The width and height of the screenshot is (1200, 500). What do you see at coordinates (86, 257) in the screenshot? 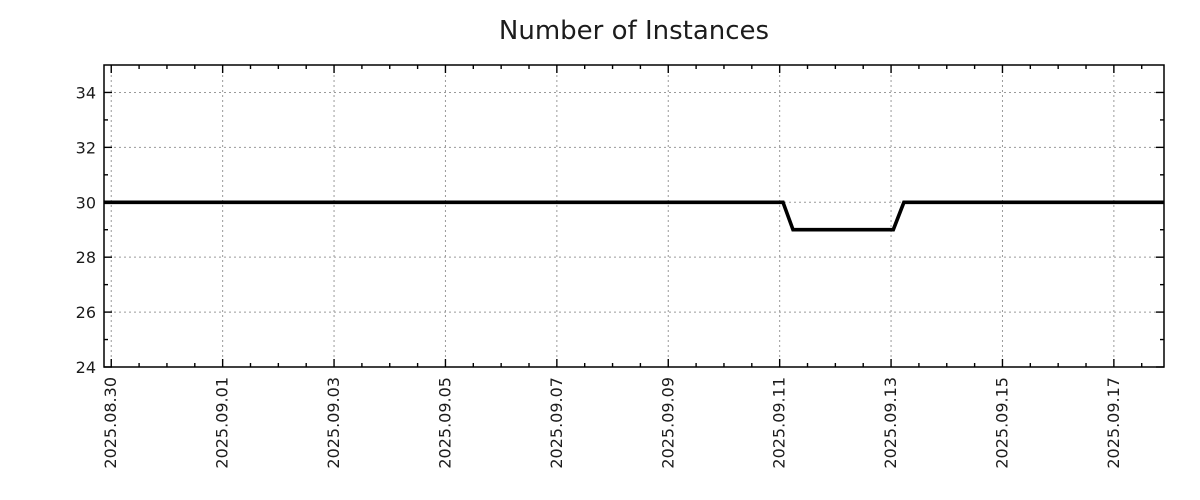
I see `y-tick-label: 28` at bounding box center [86, 257].